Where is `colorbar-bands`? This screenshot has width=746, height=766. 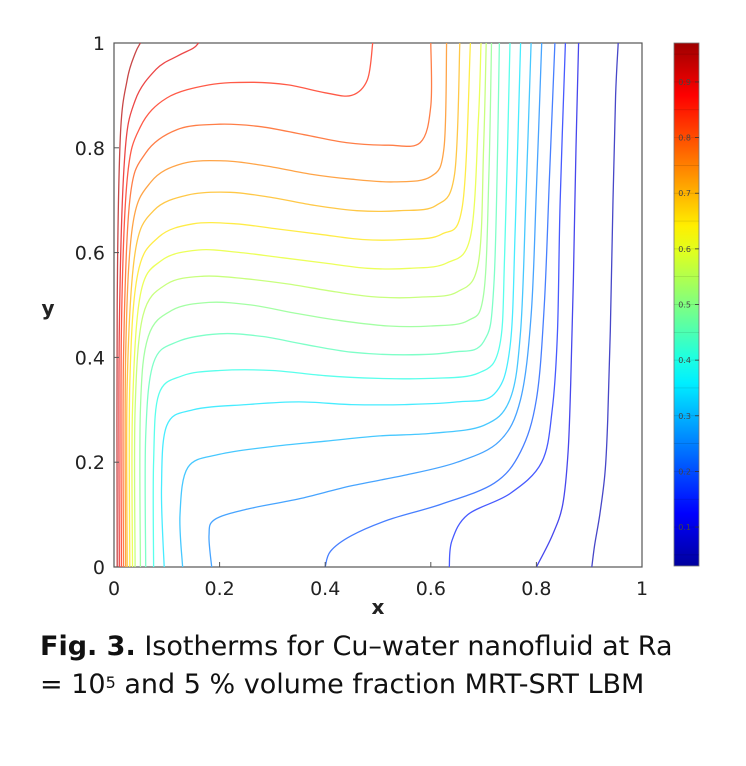 colorbar-bands is located at coordinates (686, 304).